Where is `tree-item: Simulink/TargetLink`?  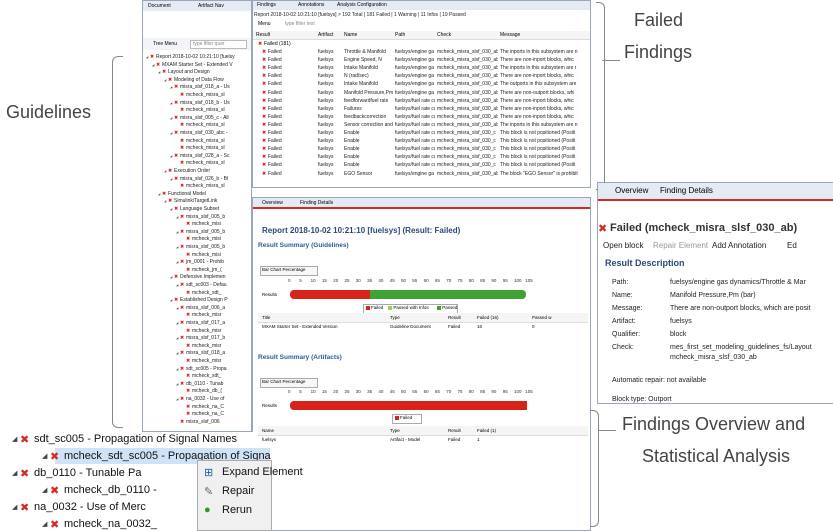 tree-item: Simulink/TargetLink is located at coordinates (196, 201).